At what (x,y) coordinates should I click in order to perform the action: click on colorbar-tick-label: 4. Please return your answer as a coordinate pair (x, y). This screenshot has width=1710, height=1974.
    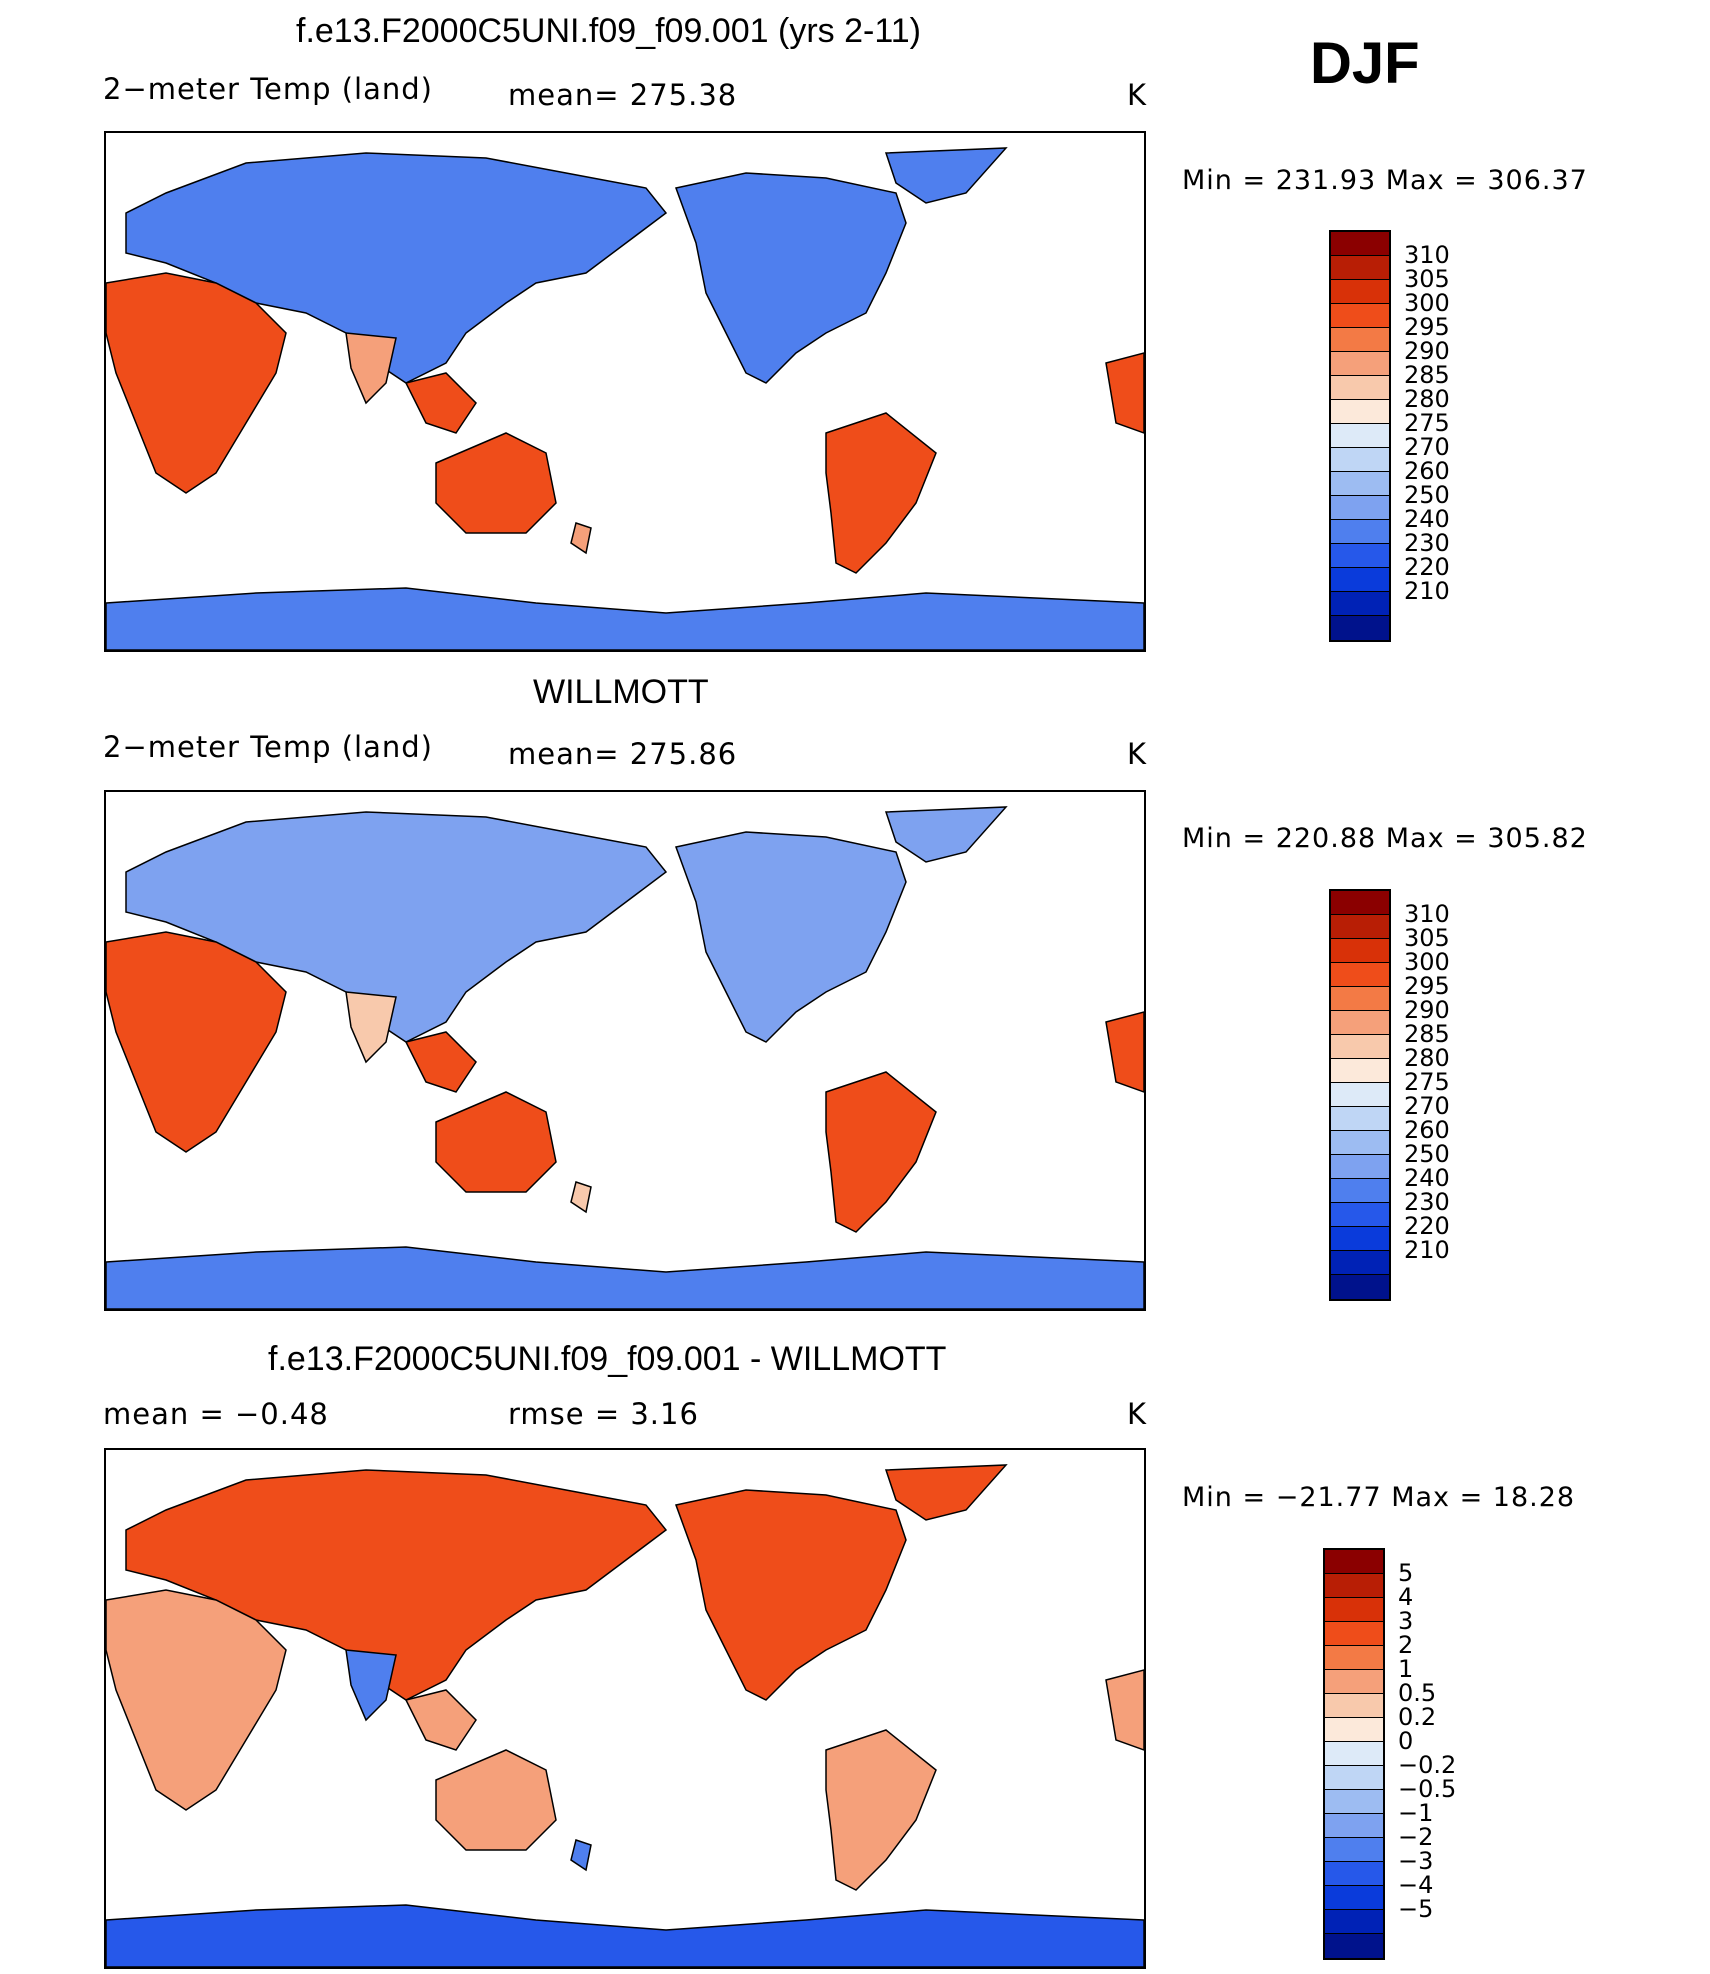
    Looking at the image, I should click on (1406, 1597).